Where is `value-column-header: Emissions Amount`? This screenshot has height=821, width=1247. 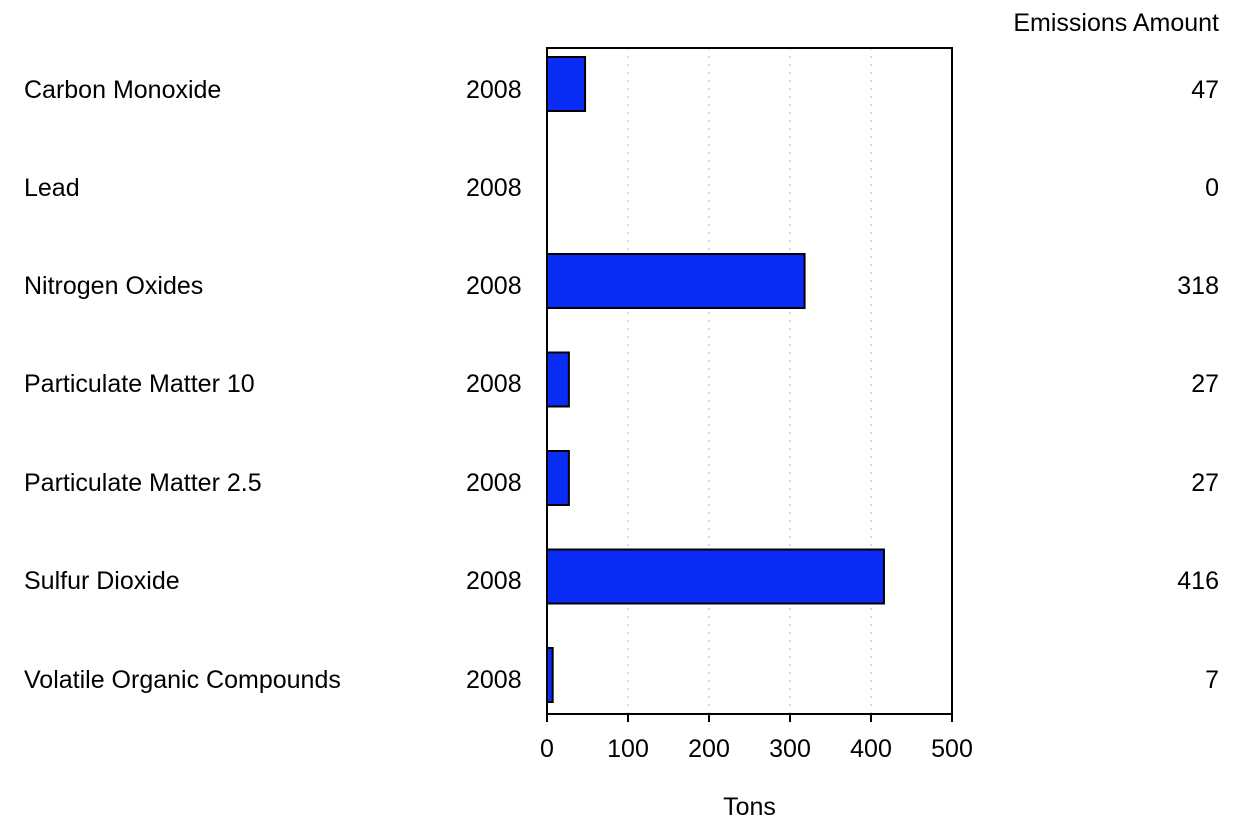 value-column-header: Emissions Amount is located at coordinates (1116, 23).